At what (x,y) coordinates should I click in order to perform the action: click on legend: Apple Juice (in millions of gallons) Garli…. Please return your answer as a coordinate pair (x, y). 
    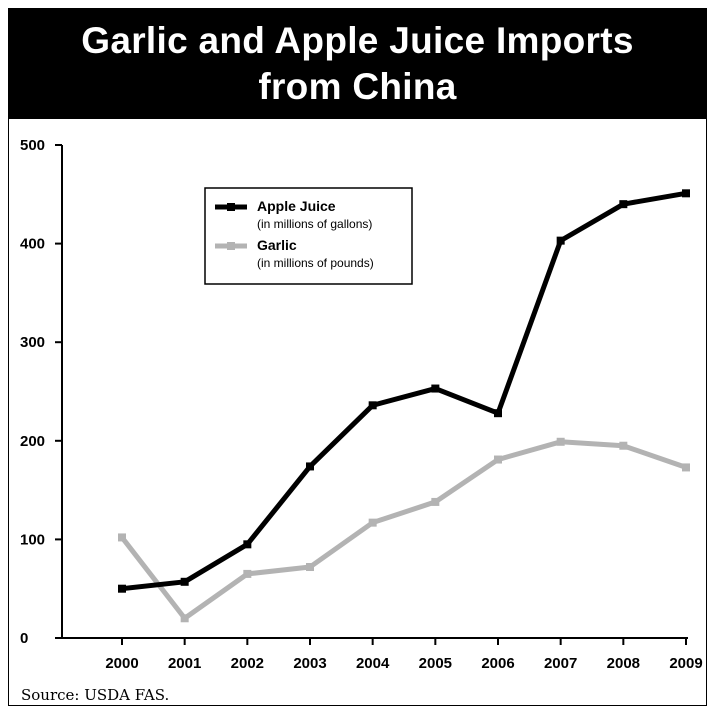
    Looking at the image, I should click on (308, 236).